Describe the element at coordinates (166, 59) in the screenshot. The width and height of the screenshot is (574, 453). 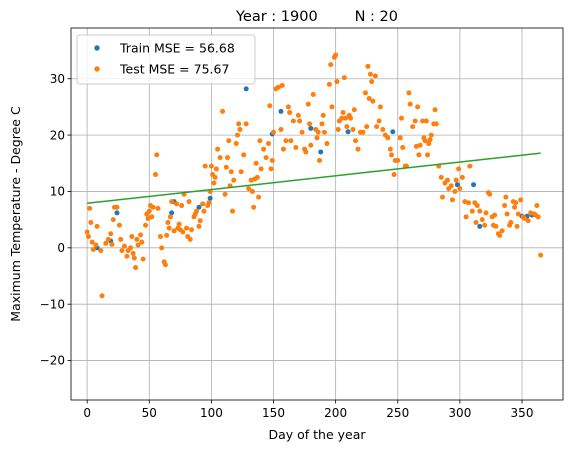
I see `legend: Train MSE = 56.68 Test MSE = 75.67` at that location.